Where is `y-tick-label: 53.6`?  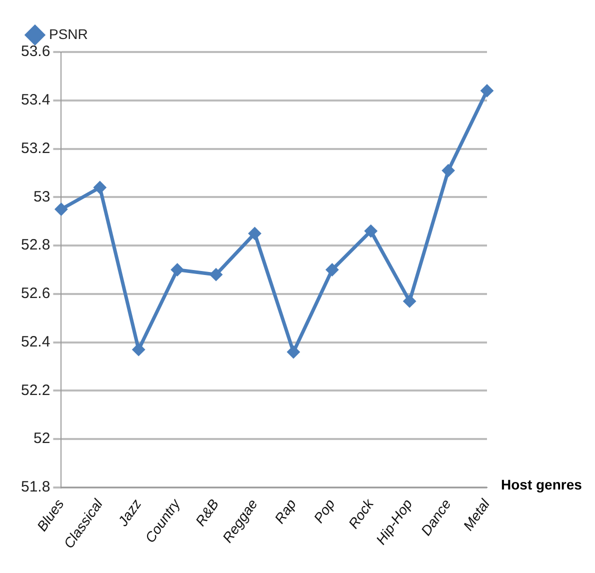 y-tick-label: 53.6 is located at coordinates (35, 51).